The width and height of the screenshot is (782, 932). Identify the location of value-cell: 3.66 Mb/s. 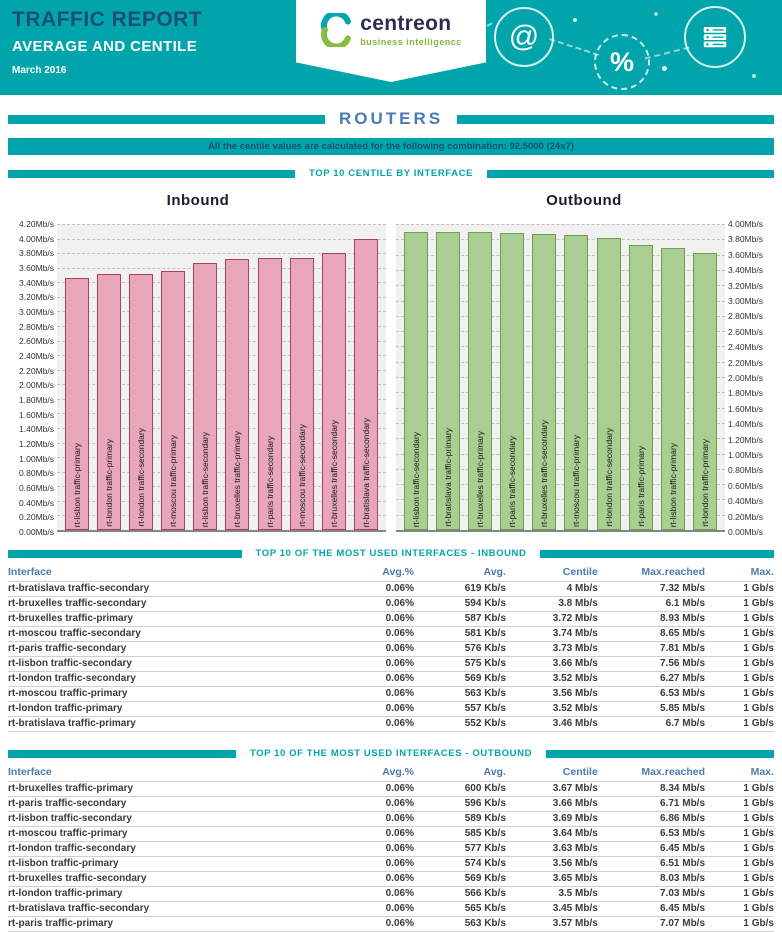
(551, 804).